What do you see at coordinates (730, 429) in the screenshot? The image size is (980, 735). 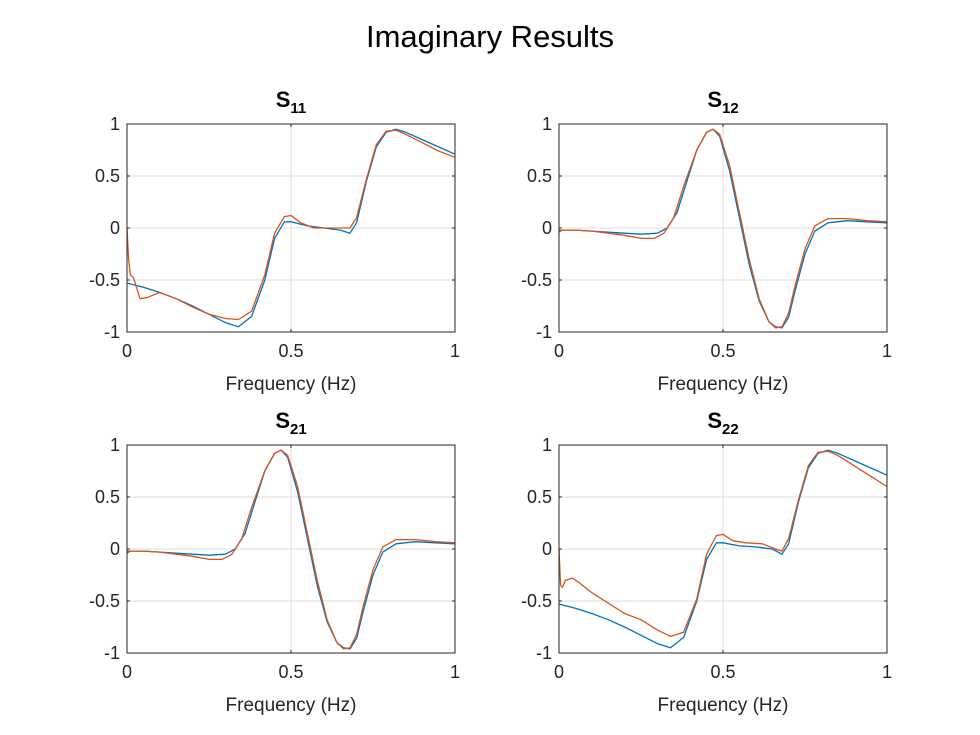 I see `subplot-title-subscript: 22` at bounding box center [730, 429].